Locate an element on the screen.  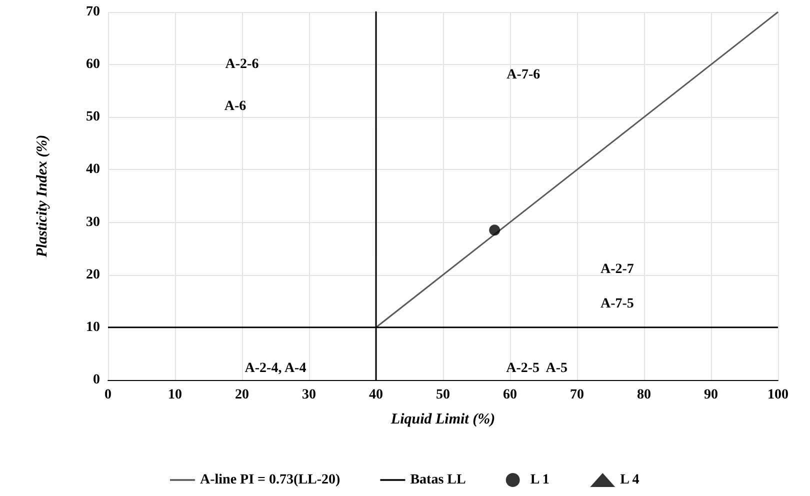
legend-label: Batas LL is located at coordinates (438, 480).